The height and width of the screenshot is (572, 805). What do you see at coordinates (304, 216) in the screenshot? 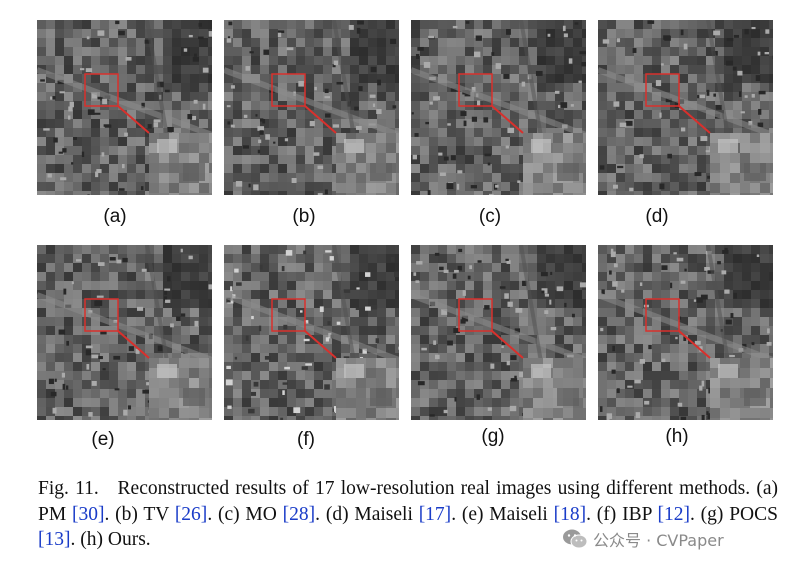
I see `panel-label-b: (b)` at bounding box center [304, 216].